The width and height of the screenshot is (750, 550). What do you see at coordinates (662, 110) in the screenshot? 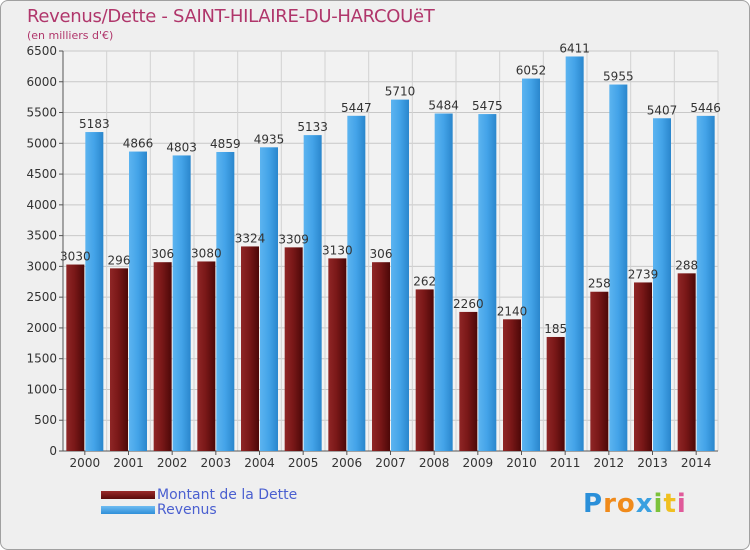
I see `data-label-revenue: 5407` at bounding box center [662, 110].